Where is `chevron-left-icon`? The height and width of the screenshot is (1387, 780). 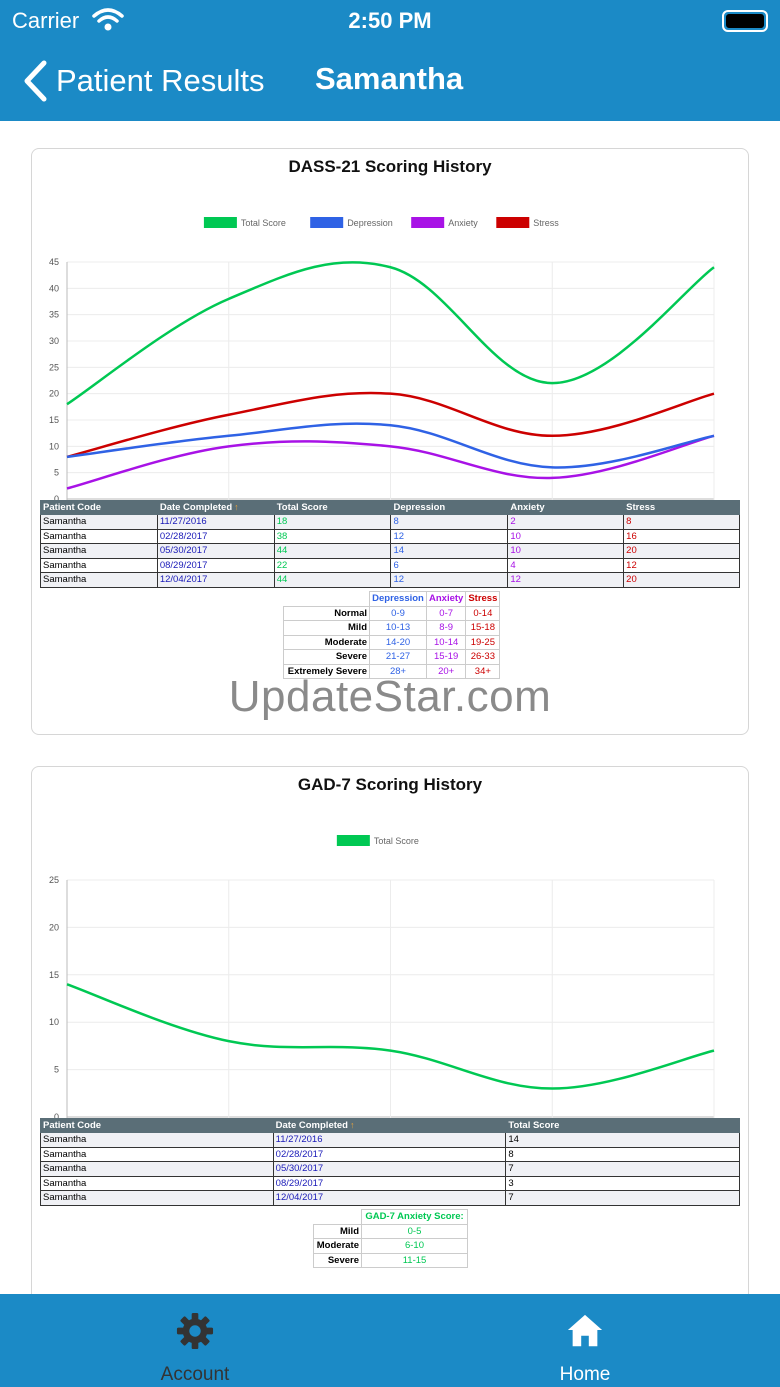 chevron-left-icon is located at coordinates (35, 81).